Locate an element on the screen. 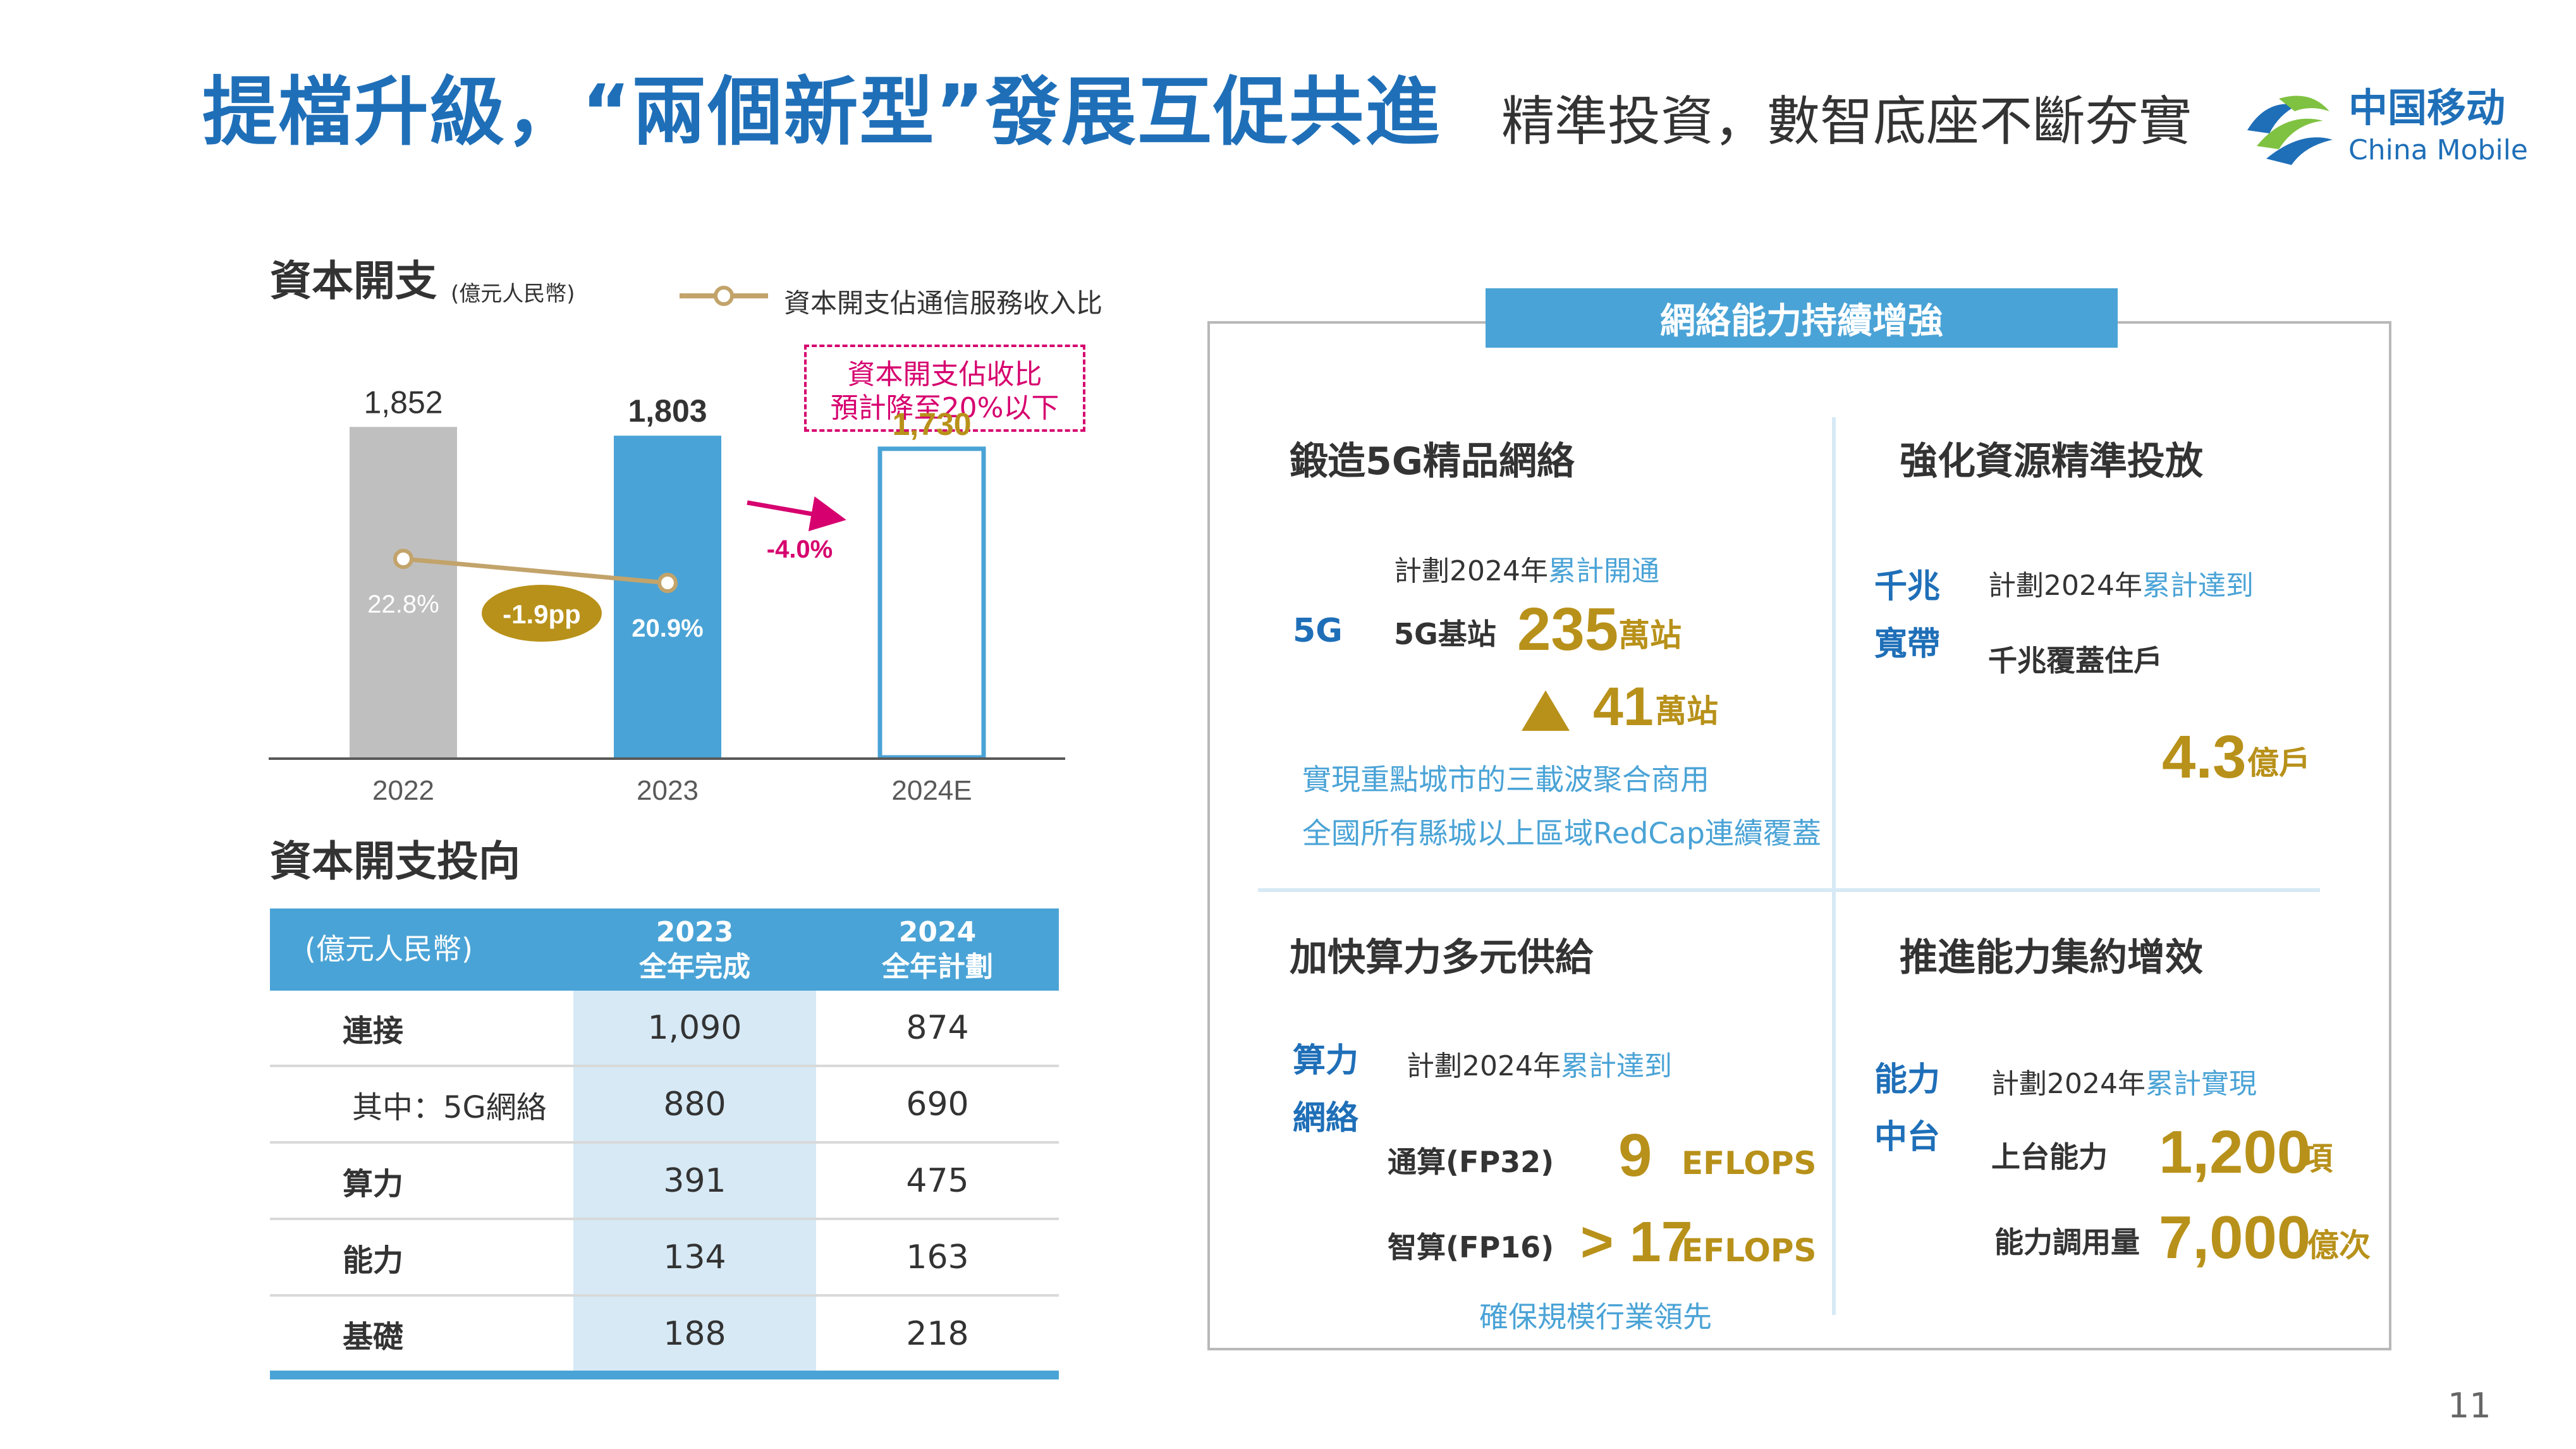 The width and height of the screenshot is (2576, 1449). table-row: 基礎 188 218 is located at coordinates (664, 1337).